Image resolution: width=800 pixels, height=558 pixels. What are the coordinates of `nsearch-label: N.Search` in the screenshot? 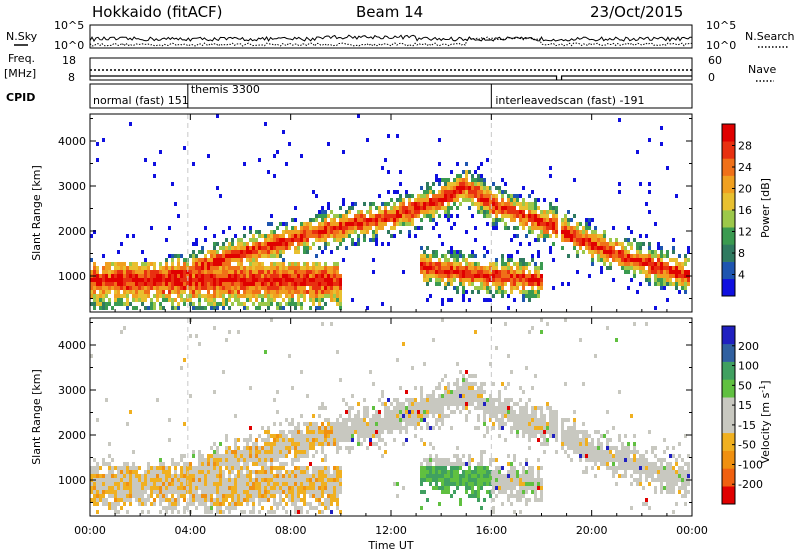 It's located at (770, 36).